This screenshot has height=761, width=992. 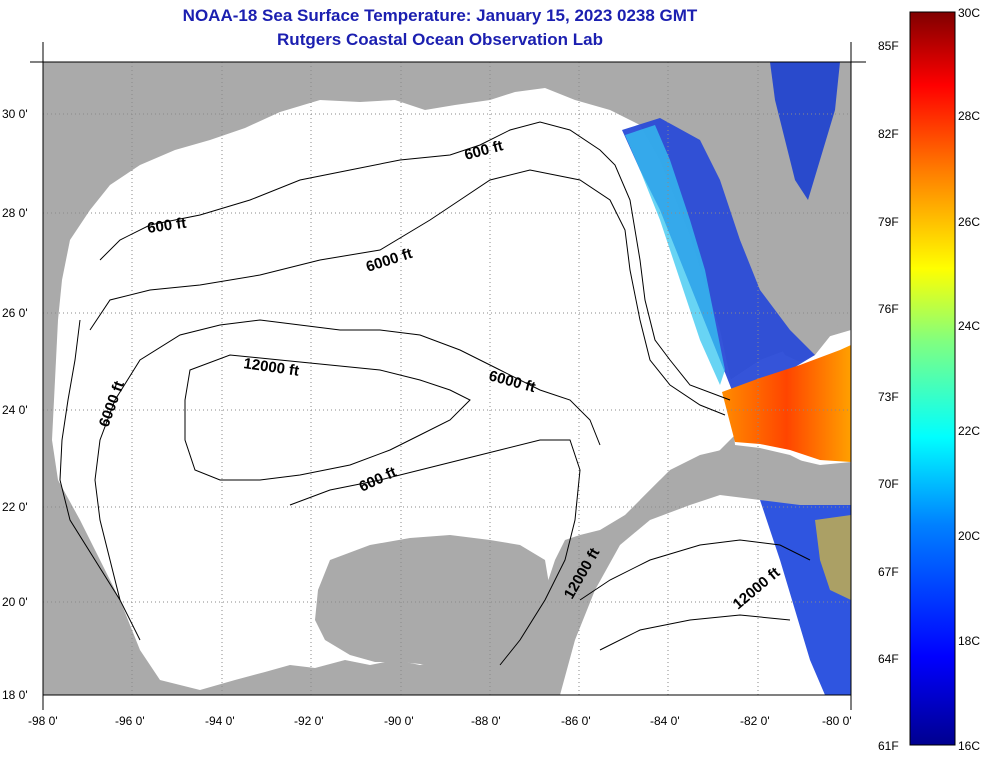 I want to click on colorbar-f-label: 64F, so click(x=888, y=659).